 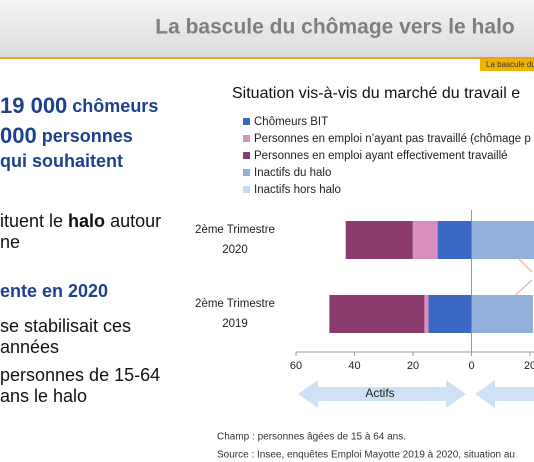 I want to click on text-run: se stabilisait ces, so click(x=65, y=326).